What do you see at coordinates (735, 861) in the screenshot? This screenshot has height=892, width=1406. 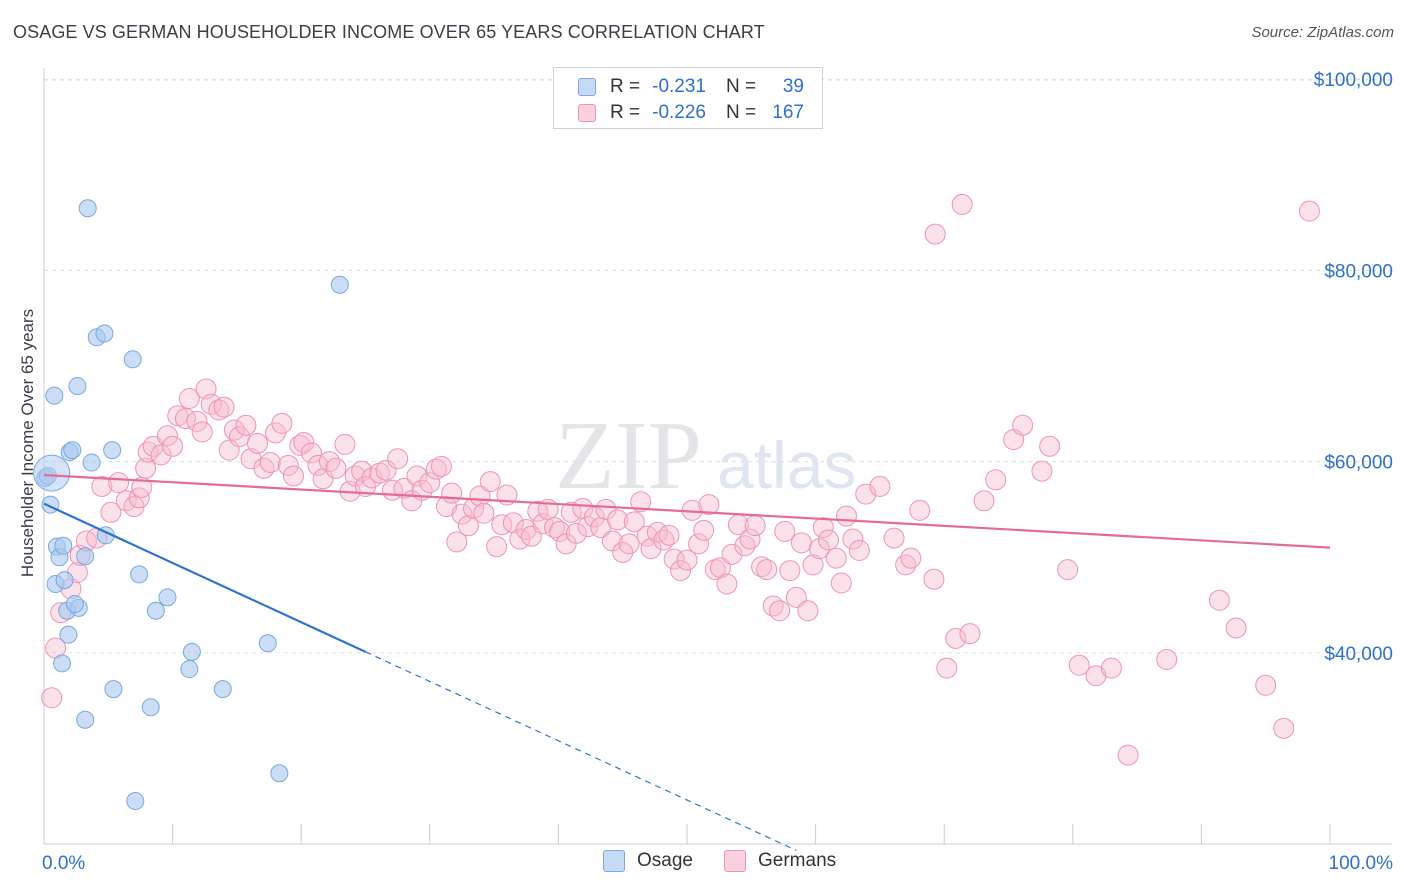 I see `germans-legend-swatch` at bounding box center [735, 861].